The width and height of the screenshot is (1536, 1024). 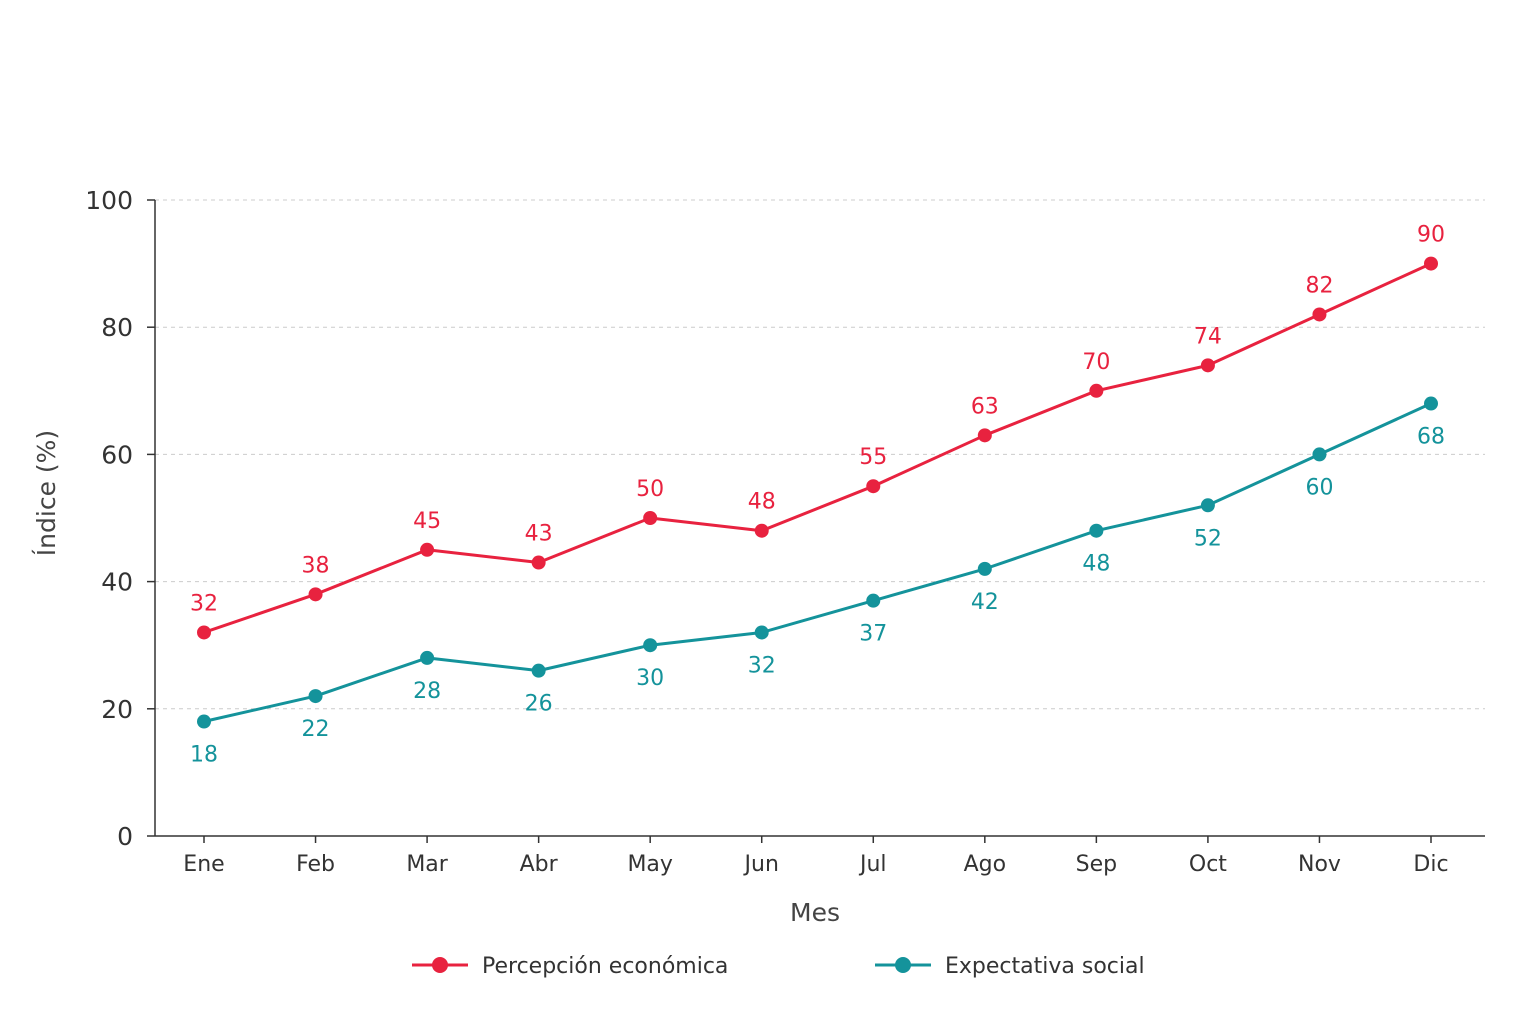 What do you see at coordinates (117, 327) in the screenshot?
I see `y-tick-label: 80` at bounding box center [117, 327].